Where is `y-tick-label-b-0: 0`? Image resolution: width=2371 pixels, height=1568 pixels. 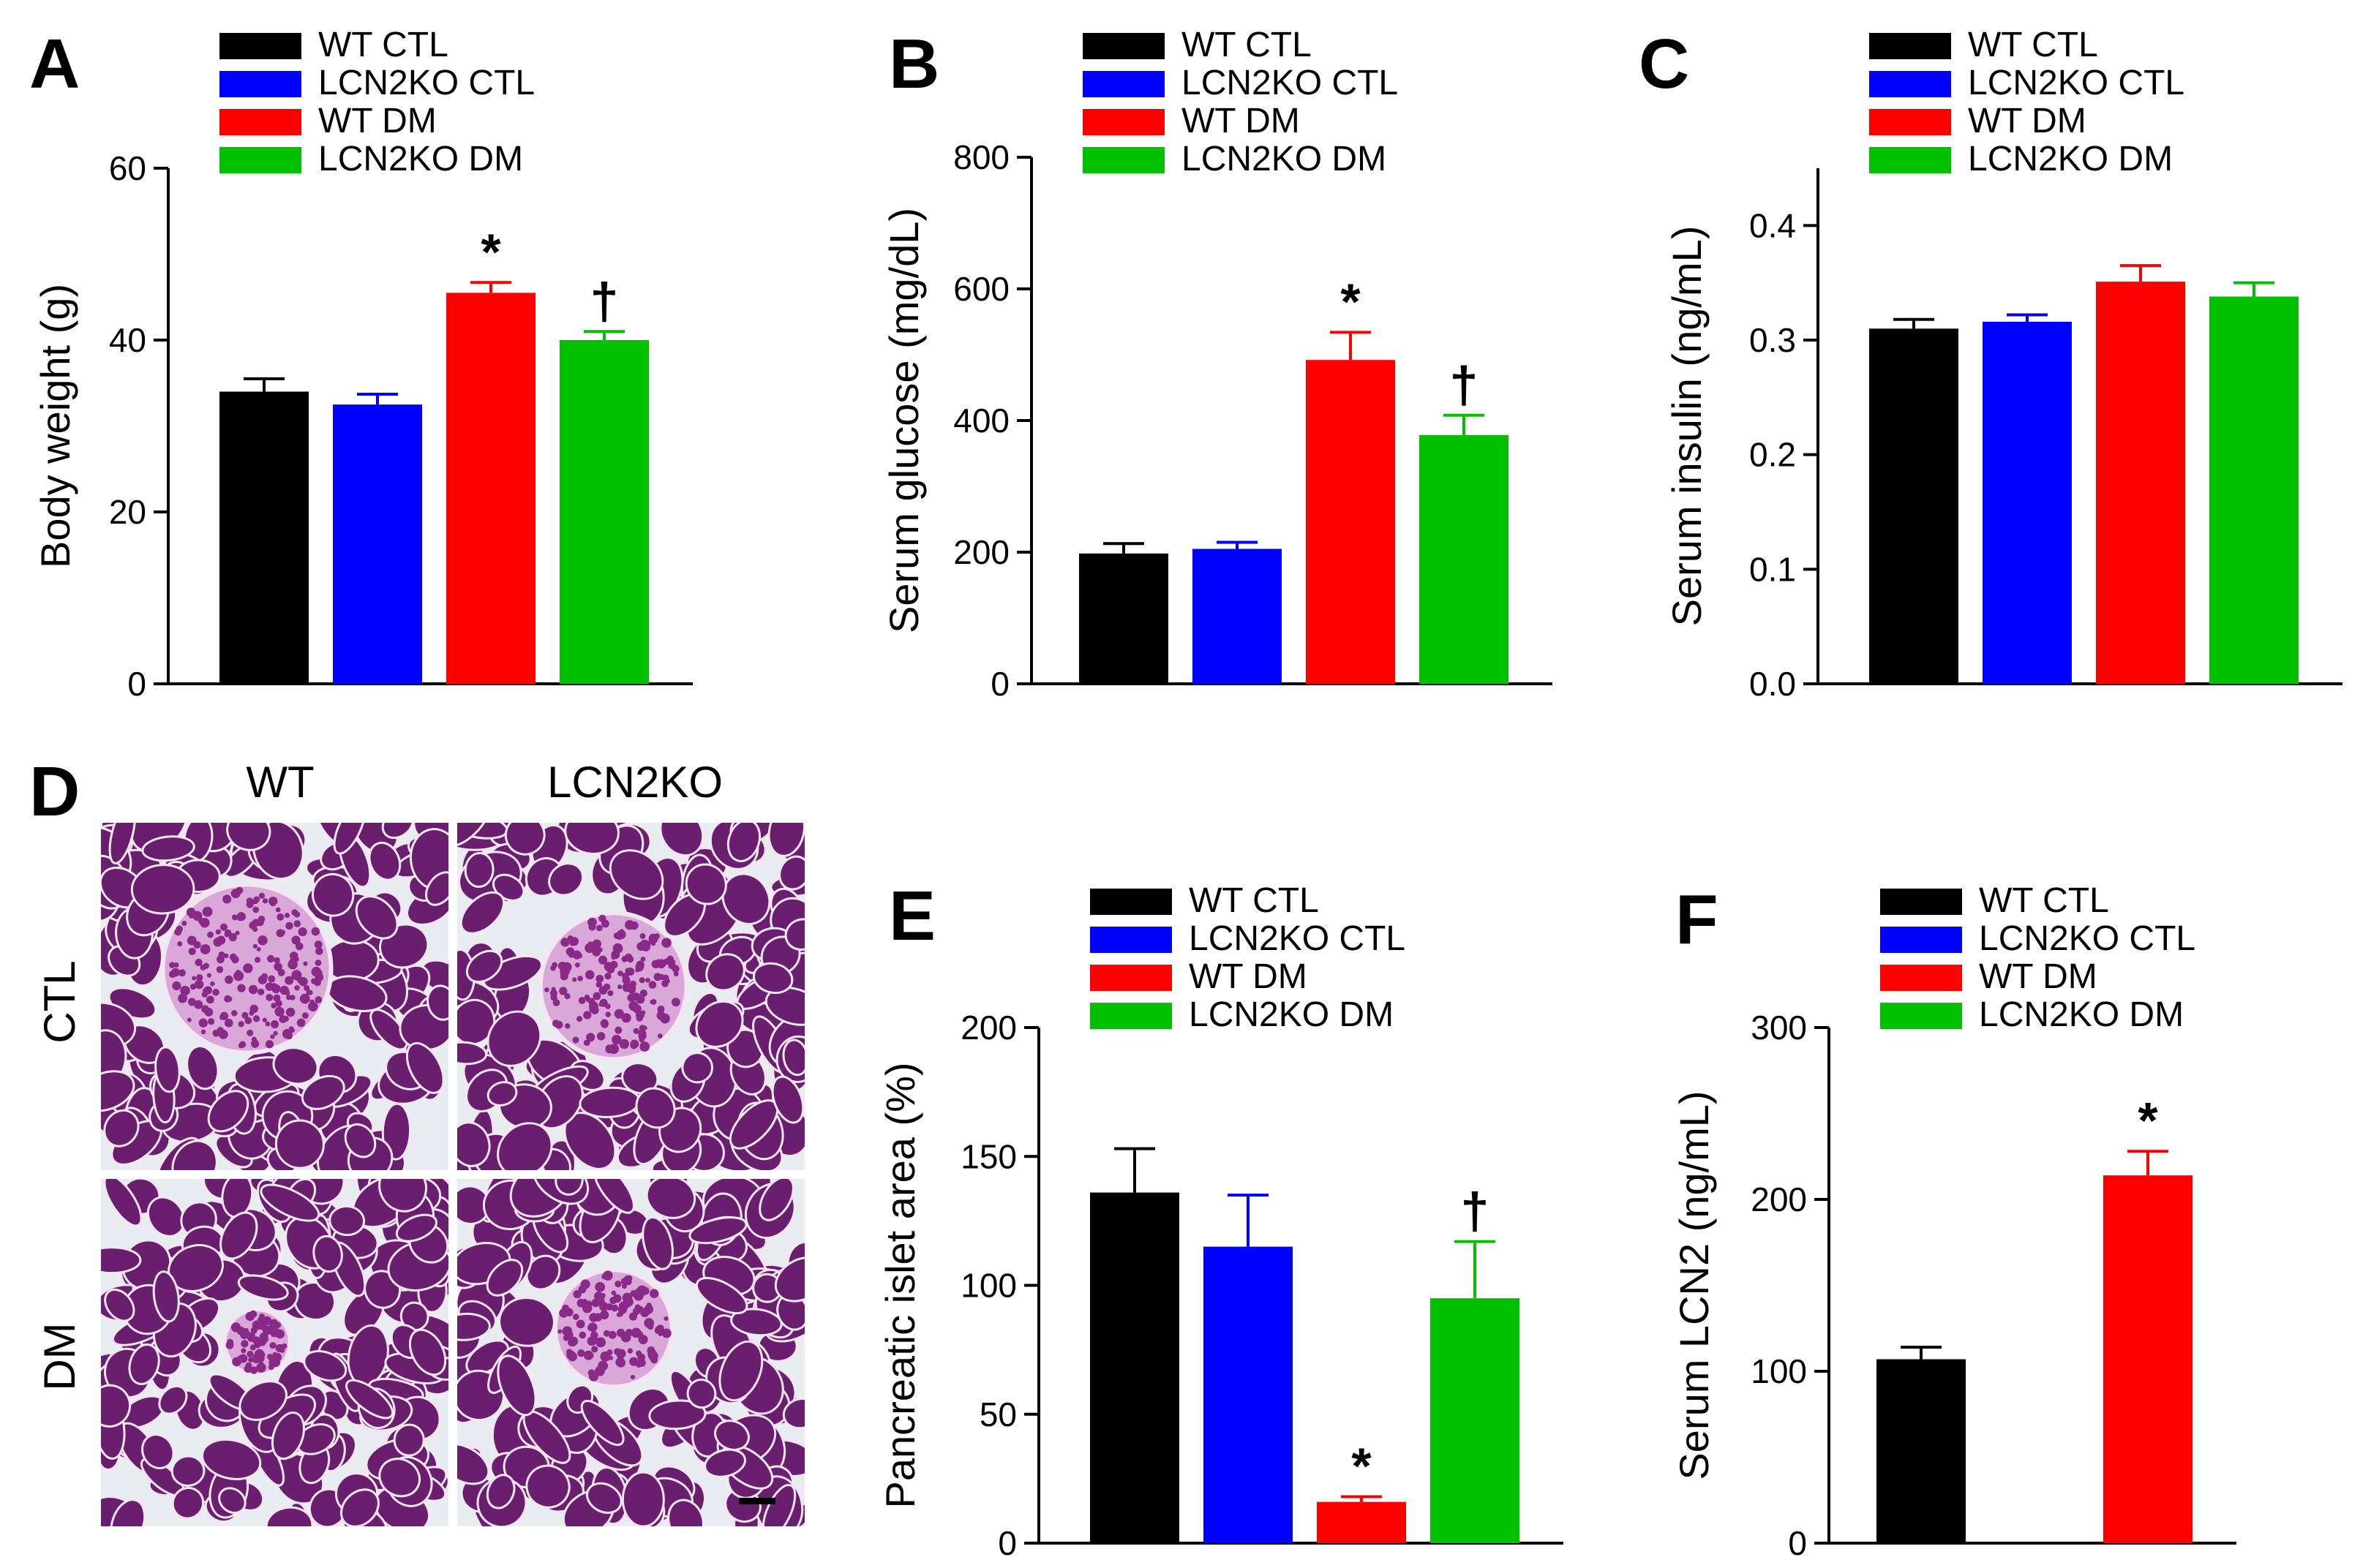 y-tick-label-b-0: 0 is located at coordinates (1000, 684).